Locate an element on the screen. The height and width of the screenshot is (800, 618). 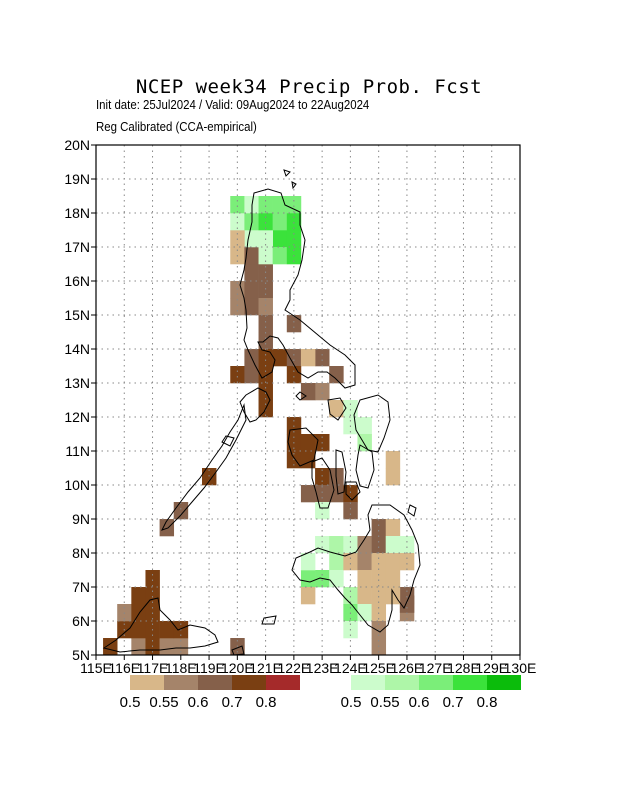
lon-tick-label: 119E is located at coordinates (209, 668).